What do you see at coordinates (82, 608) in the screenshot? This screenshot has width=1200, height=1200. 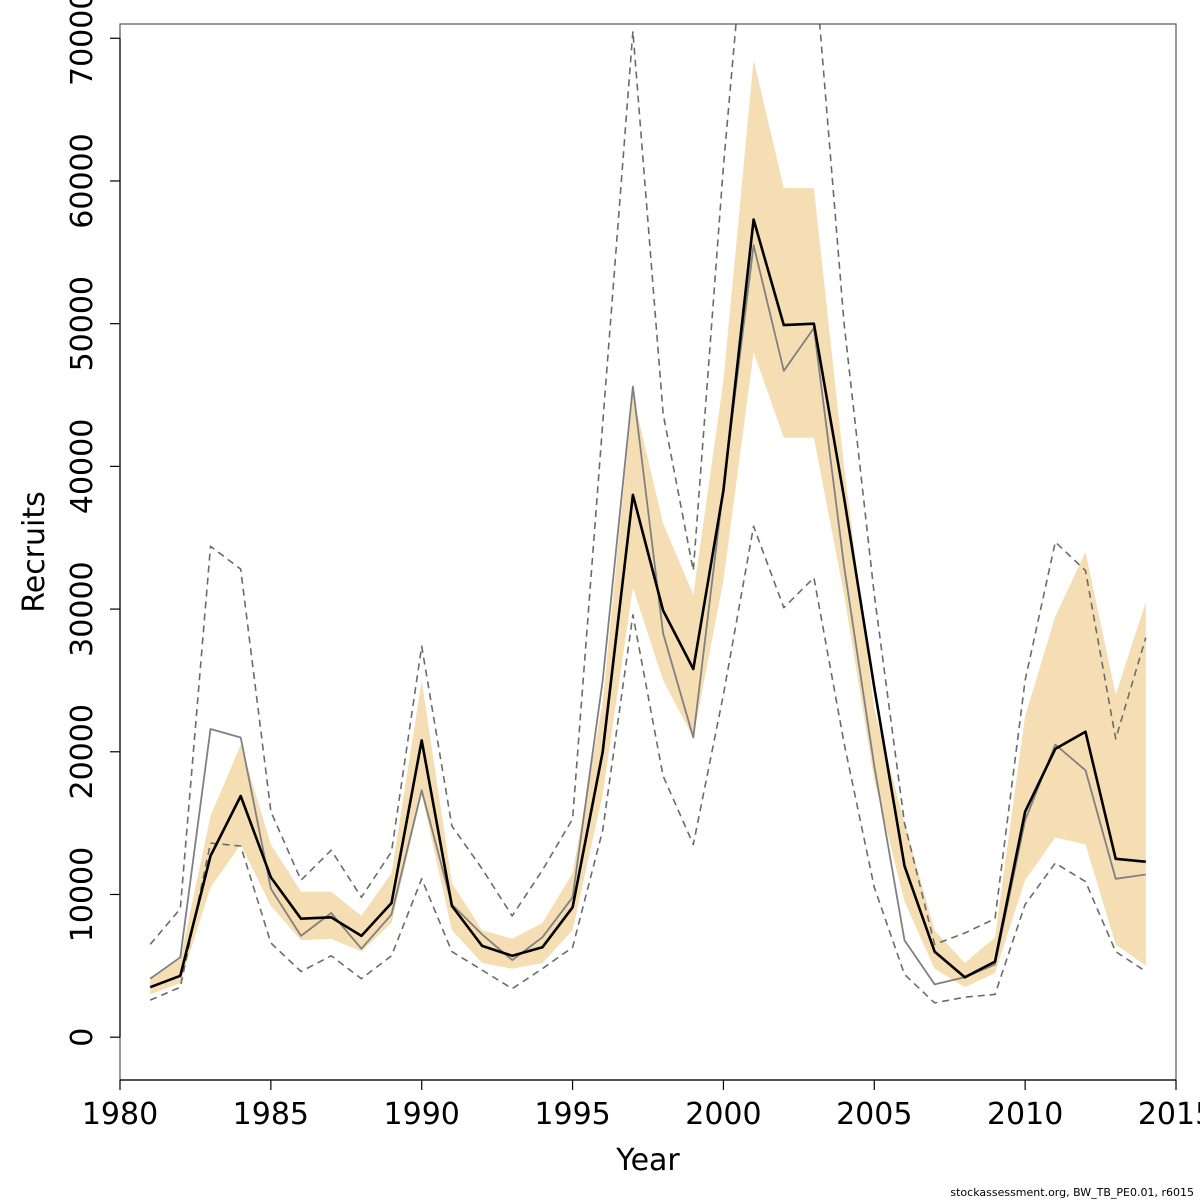 I see `y-tick-label: 30000` at bounding box center [82, 608].